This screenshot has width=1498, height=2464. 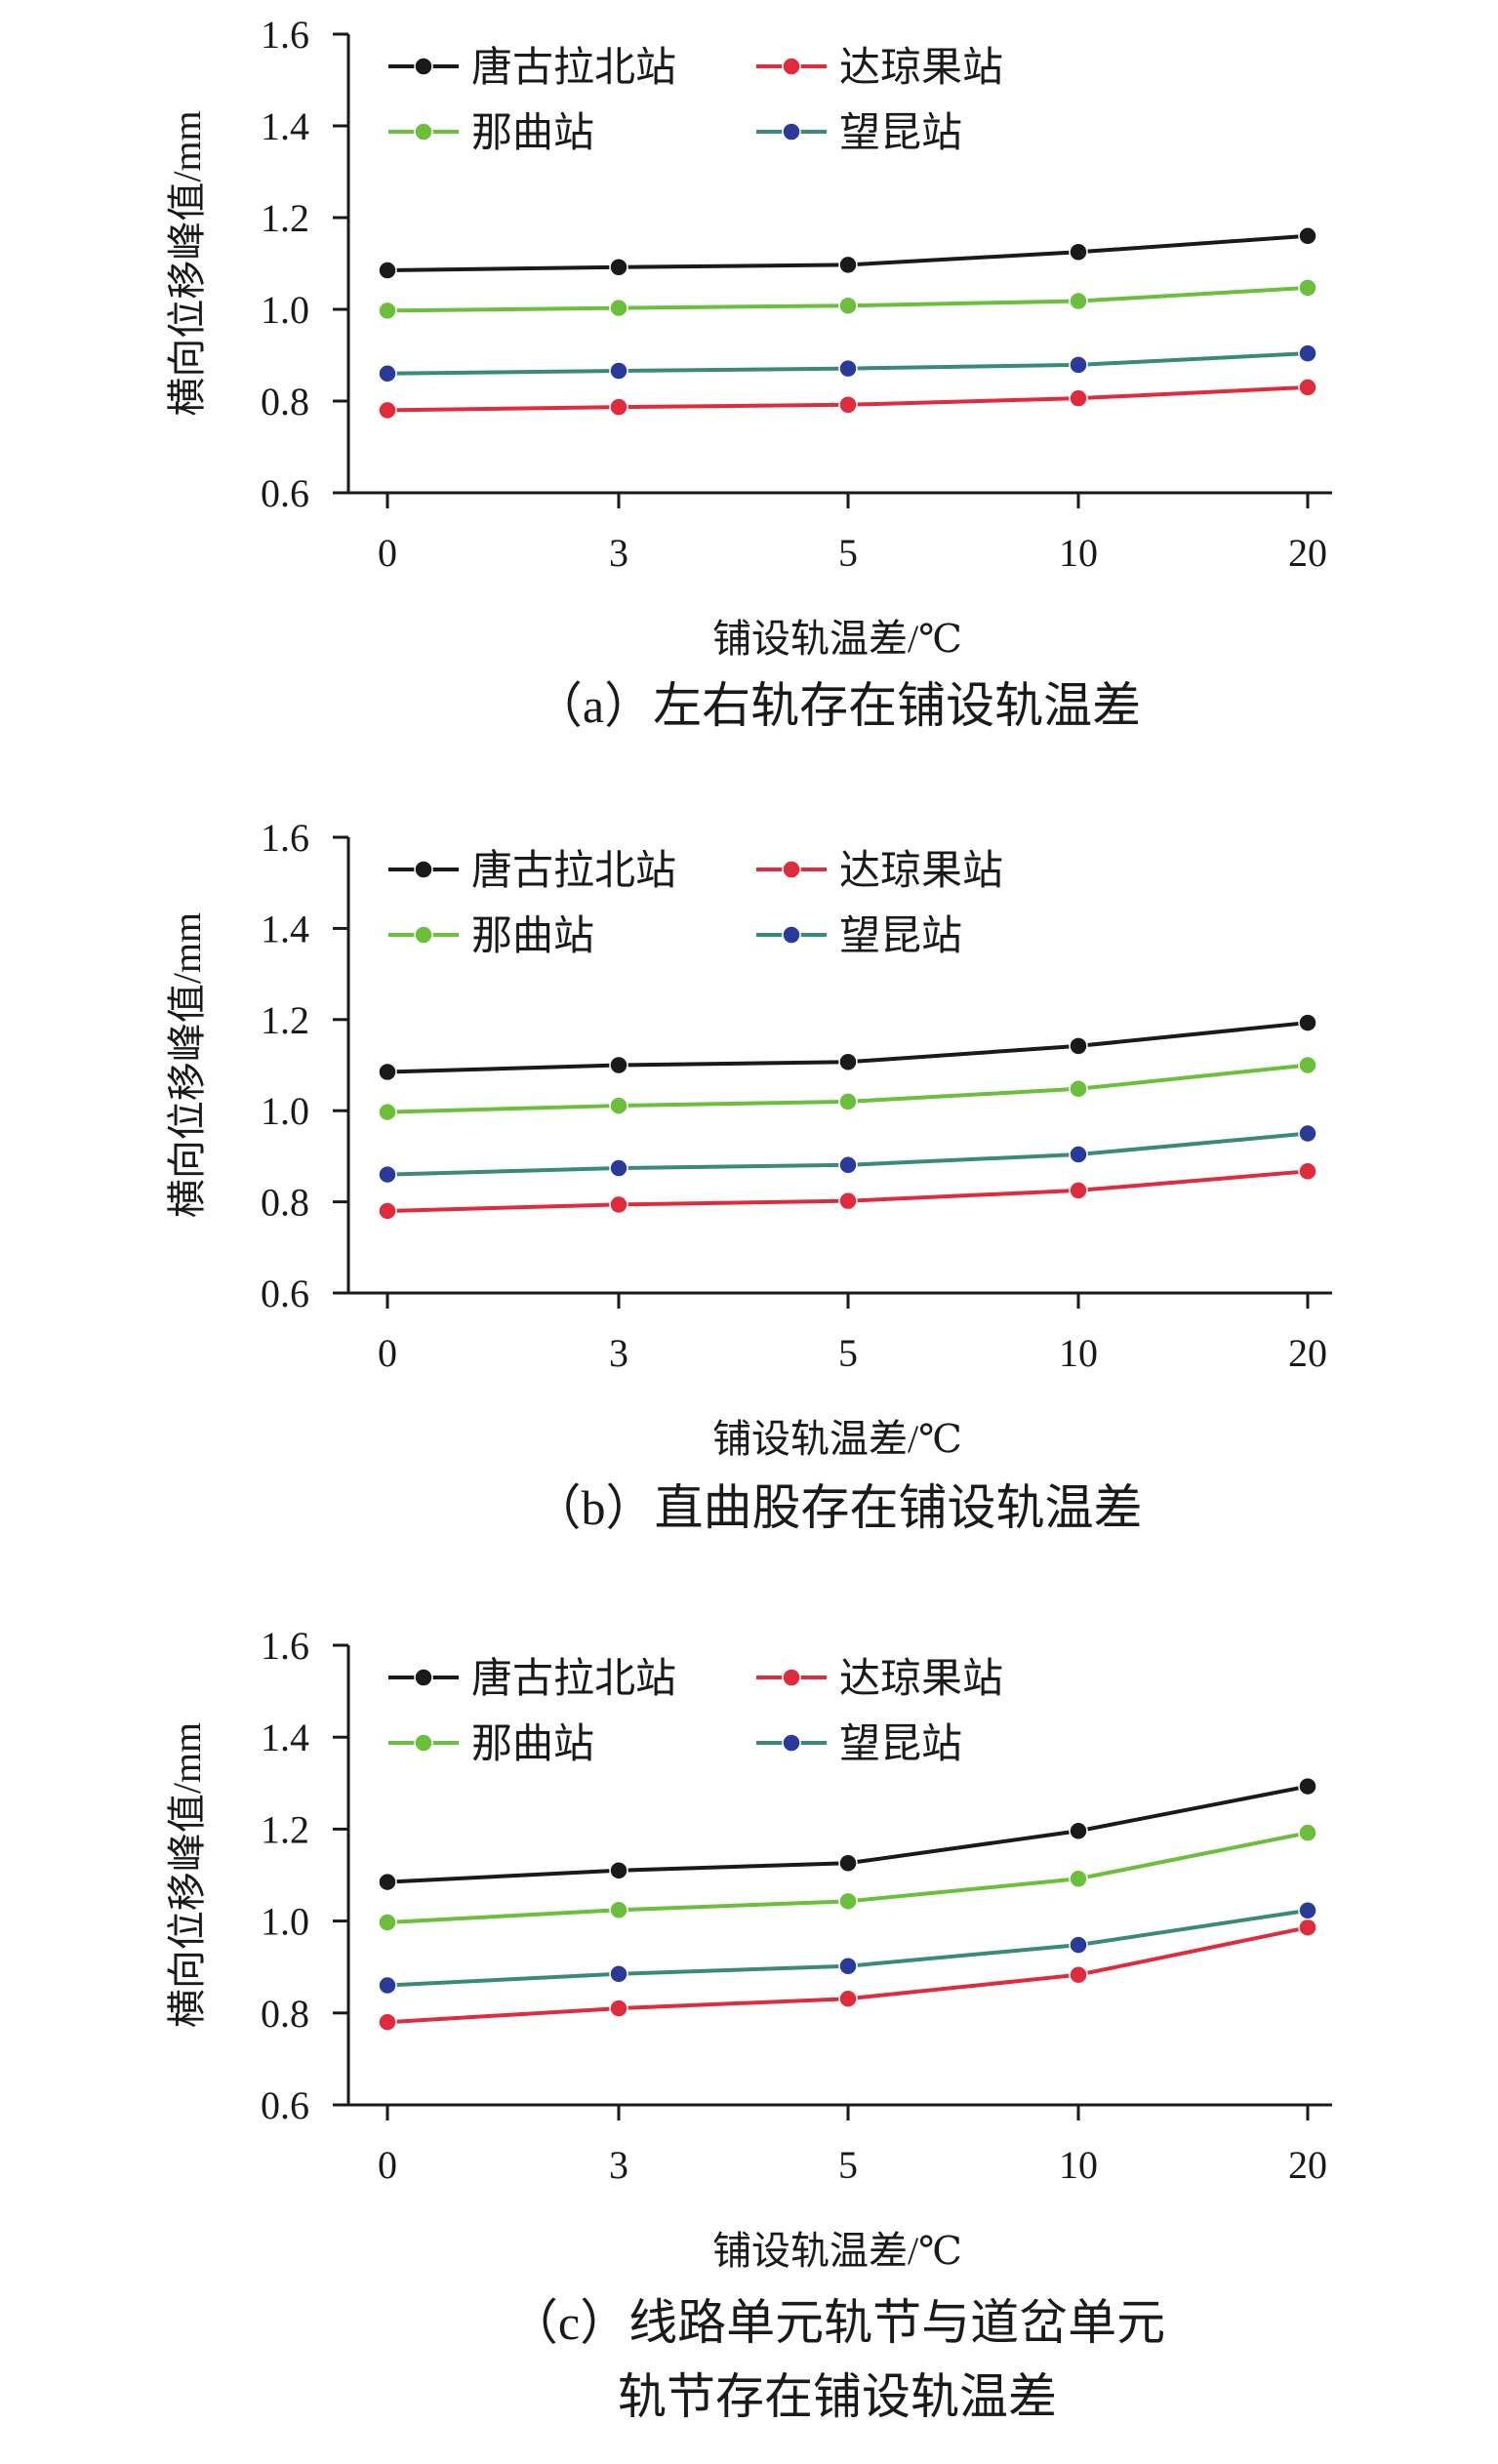 I want to click on chart-caption: （a）左右轨存在铺设轨温差, so click(x=837, y=705).